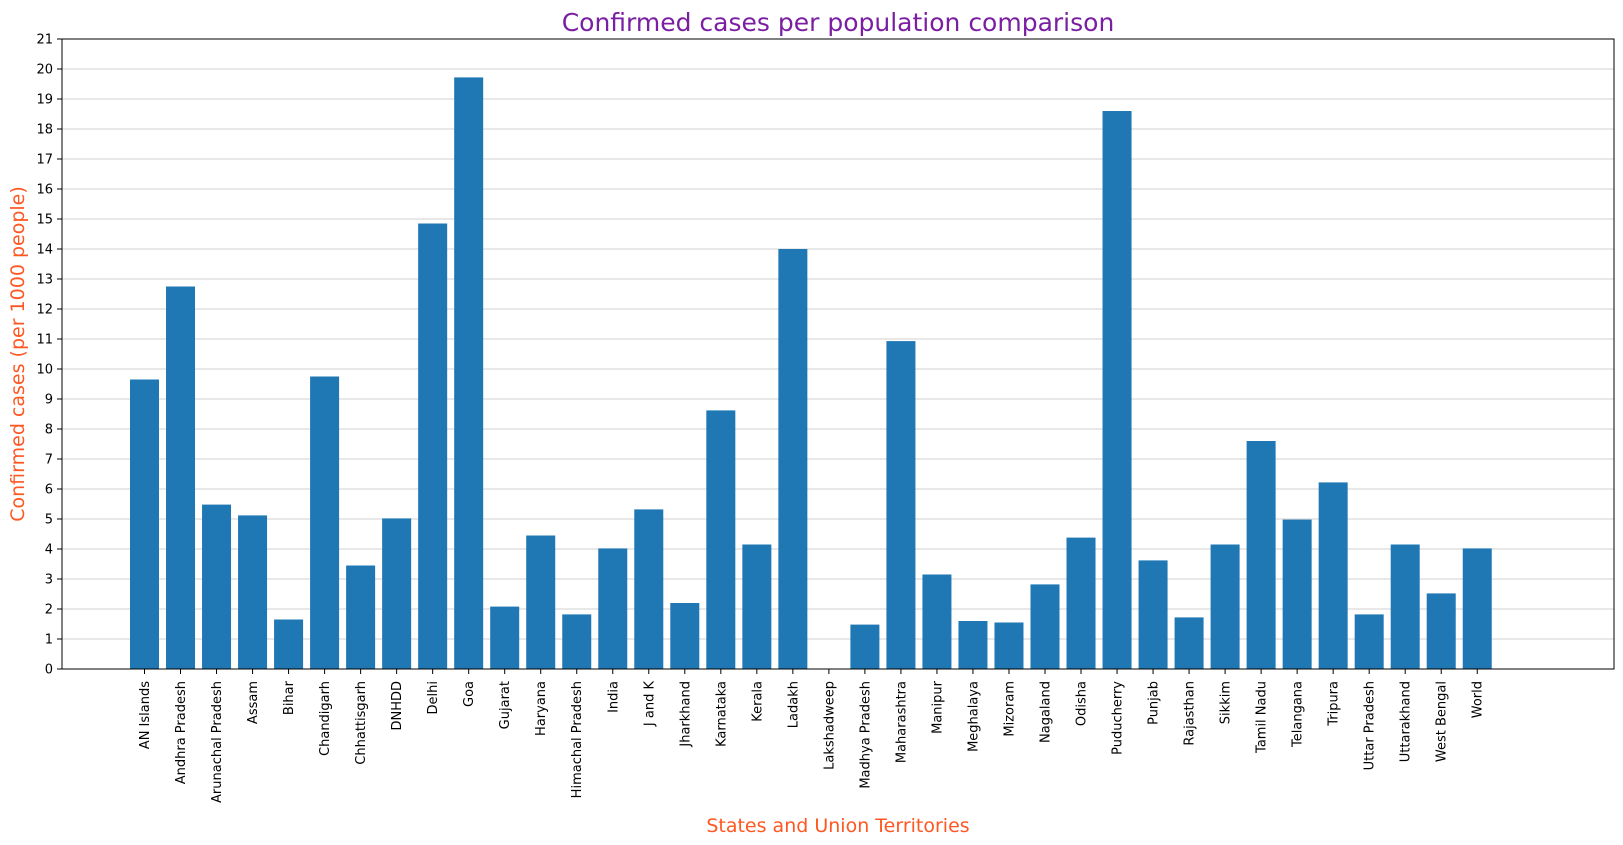 This screenshot has height=845, width=1623. What do you see at coordinates (1118, 718) in the screenshot?
I see `x-tick-label: Puducherry` at bounding box center [1118, 718].